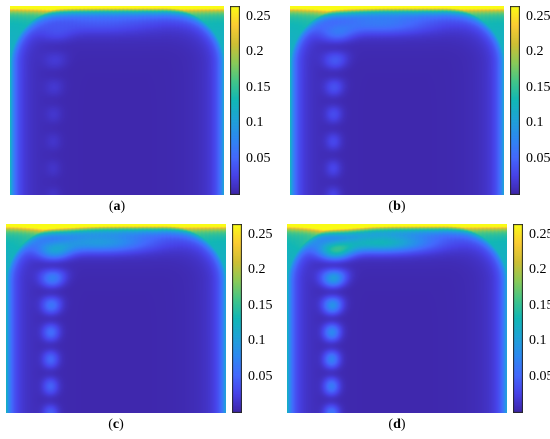 The height and width of the screenshot is (439, 550). I want to click on panel-caption: (c), so click(116, 424).